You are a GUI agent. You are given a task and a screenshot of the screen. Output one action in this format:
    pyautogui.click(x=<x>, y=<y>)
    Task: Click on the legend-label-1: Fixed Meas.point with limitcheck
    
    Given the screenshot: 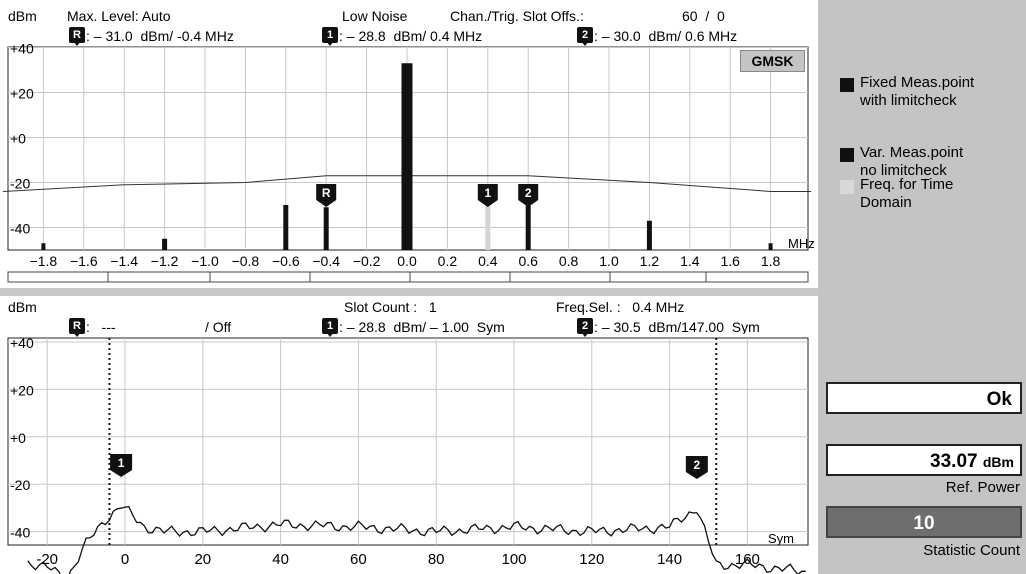 What is the action you would take?
    pyautogui.click(x=917, y=91)
    